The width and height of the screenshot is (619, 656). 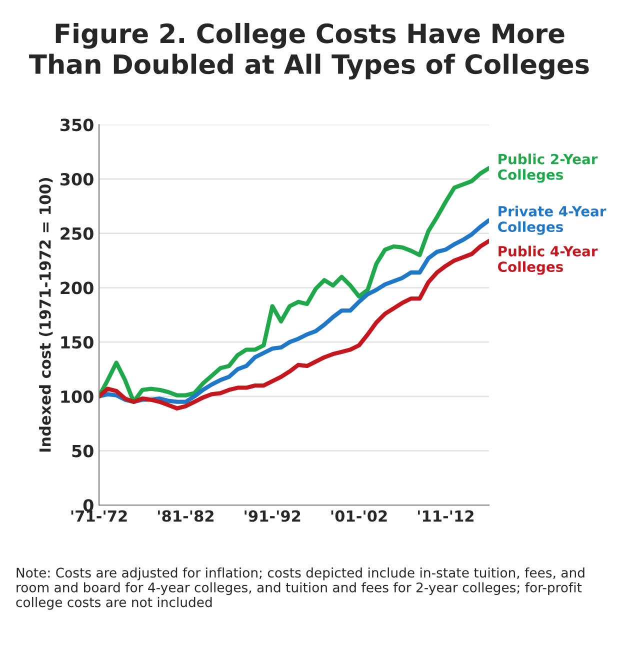 What do you see at coordinates (548, 260) in the screenshot?
I see `series-label: Public 4-Year Colleges` at bounding box center [548, 260].